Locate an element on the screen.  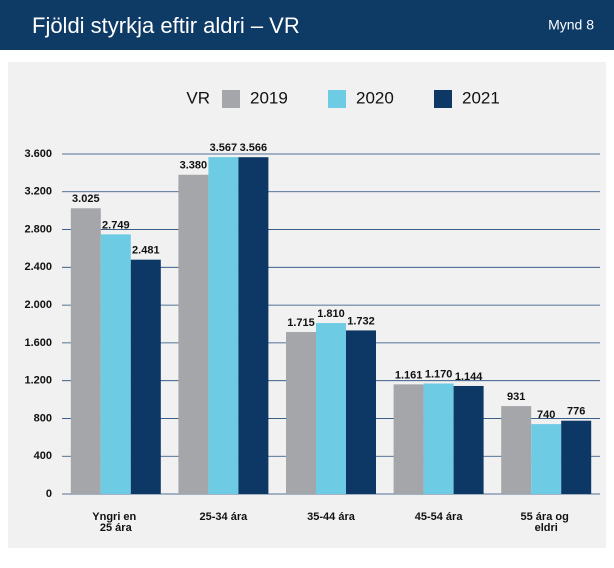
data-label: 740 is located at coordinates (546, 415).